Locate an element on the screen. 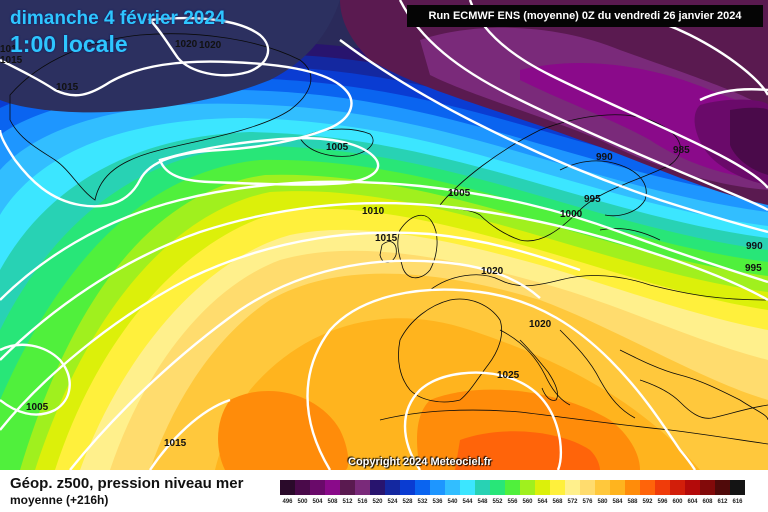  color-scale-label: 564 is located at coordinates (542, 502).